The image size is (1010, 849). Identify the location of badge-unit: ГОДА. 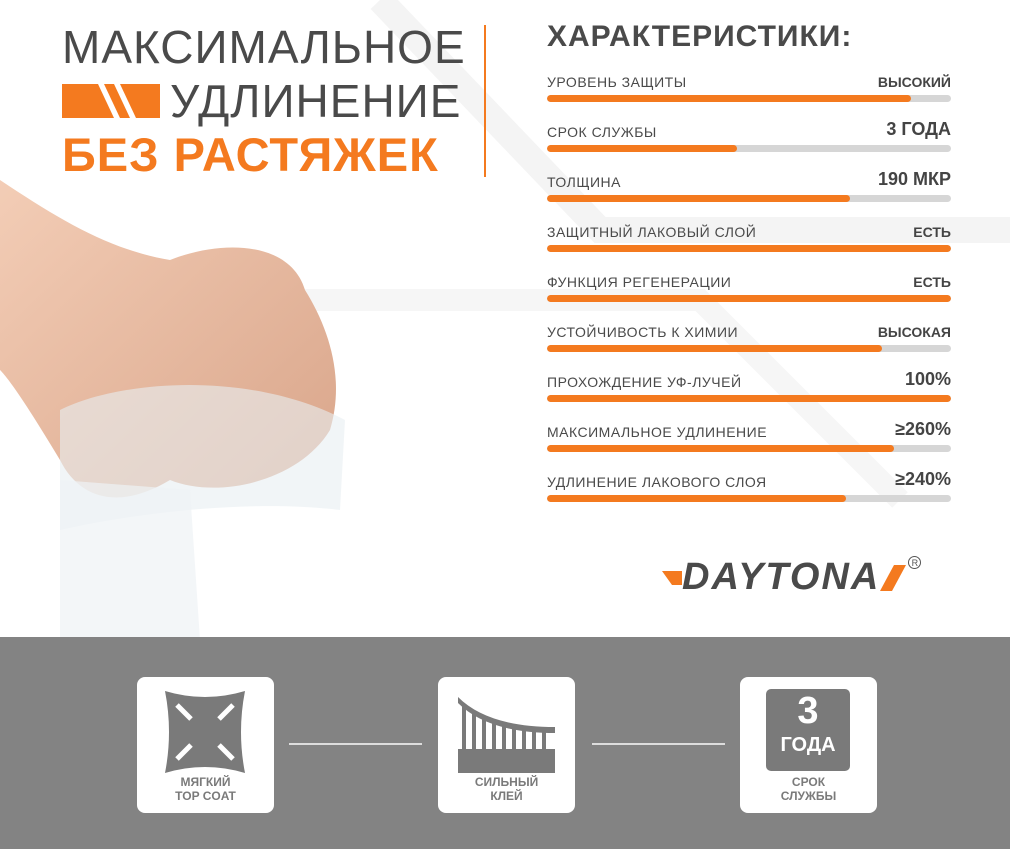
(808, 745).